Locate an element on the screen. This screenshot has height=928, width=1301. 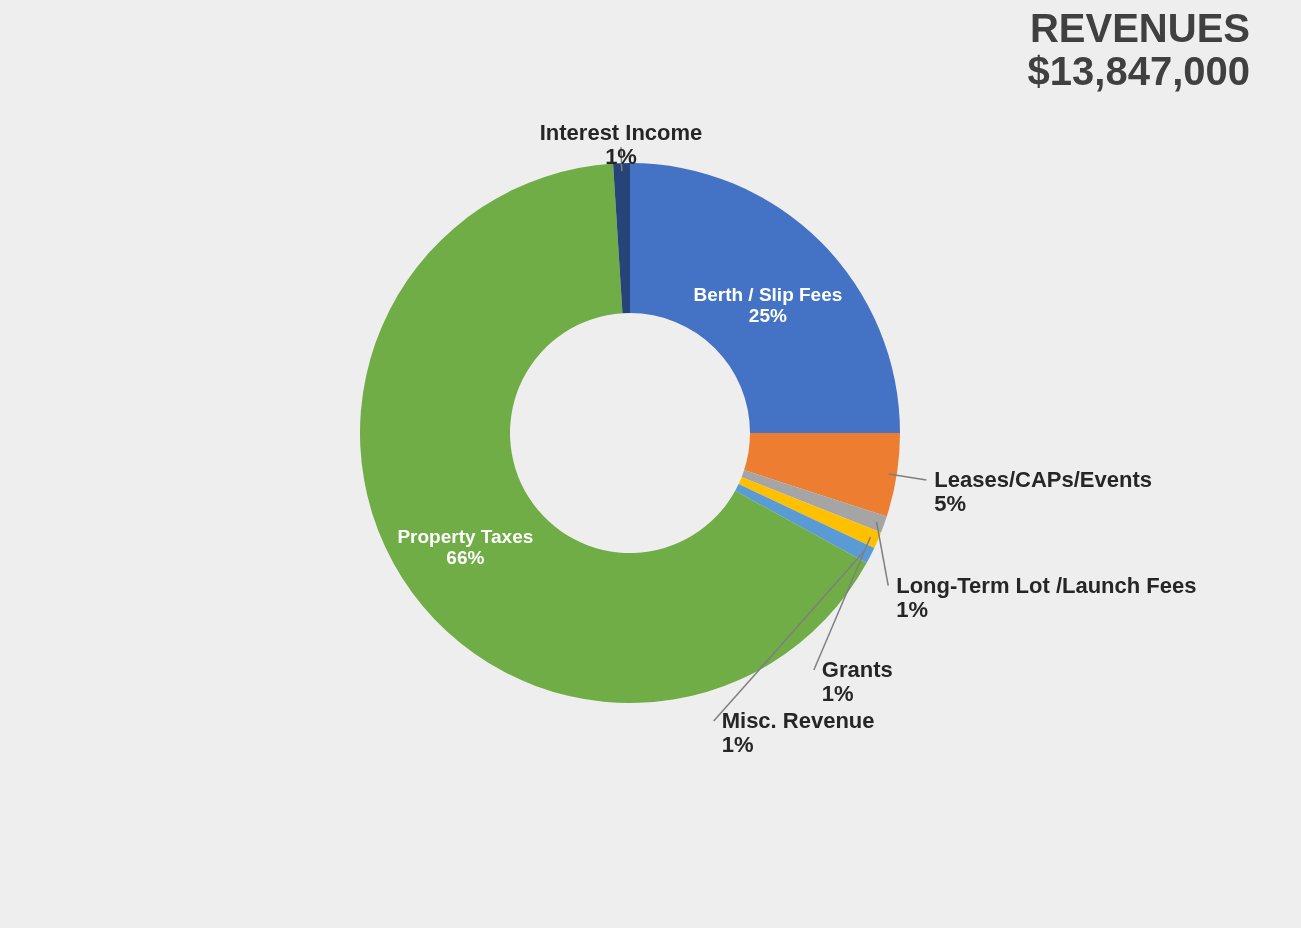
slice-label: Long-Term Lot /Launch Fees is located at coordinates (1046, 585).